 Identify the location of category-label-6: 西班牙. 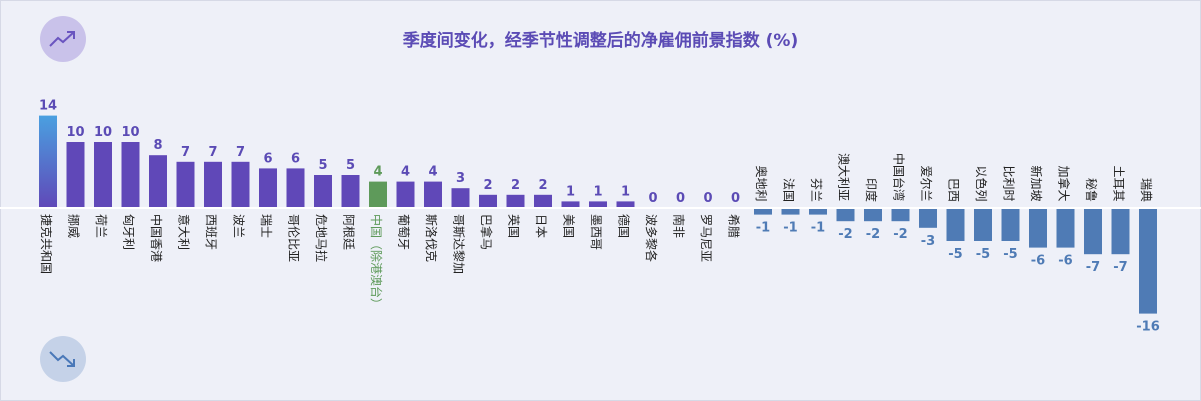
(211, 232).